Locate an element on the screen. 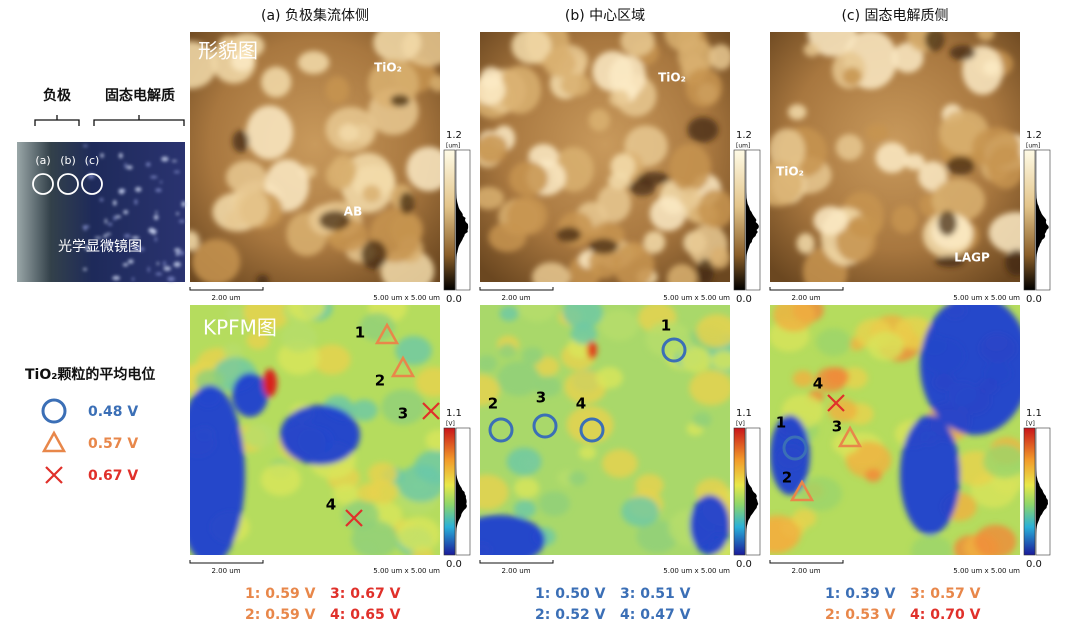 This screenshot has height=635, width=1080. topo-grains is located at coordinates (895, 157).